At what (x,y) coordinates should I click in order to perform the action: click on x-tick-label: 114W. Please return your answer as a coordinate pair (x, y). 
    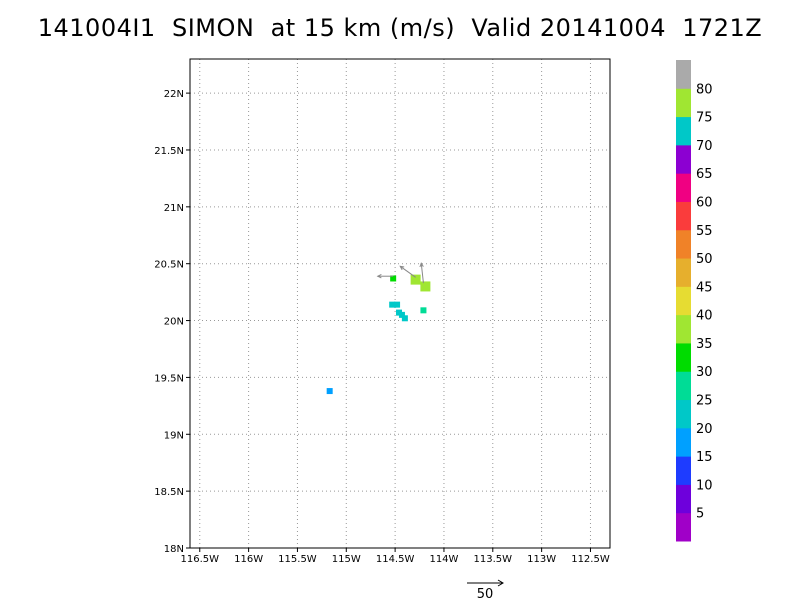
    Looking at the image, I should click on (443, 559).